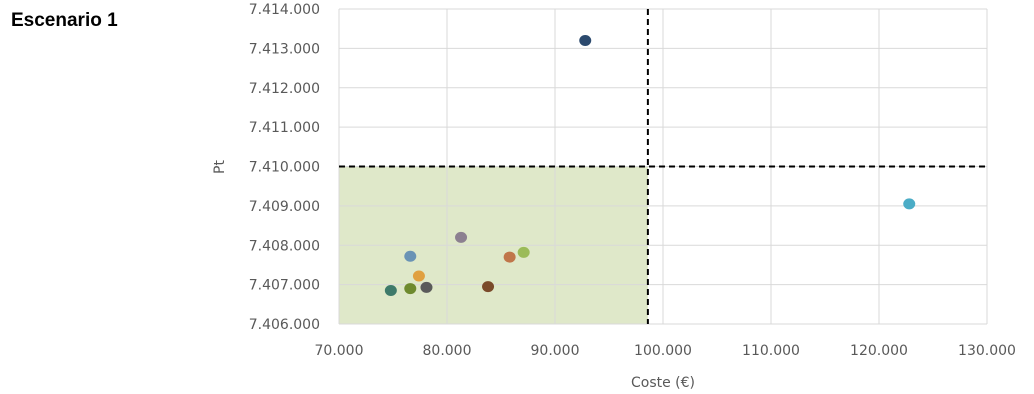  What do you see at coordinates (663, 351) in the screenshot?
I see `x-tick-label-3: 100.000` at bounding box center [663, 351].